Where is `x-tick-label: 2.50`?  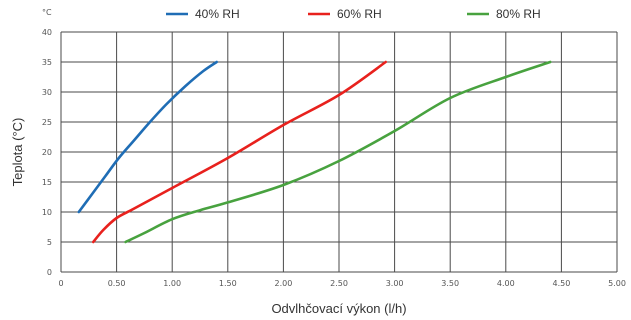 x-tick-label: 2.50 is located at coordinates (339, 283).